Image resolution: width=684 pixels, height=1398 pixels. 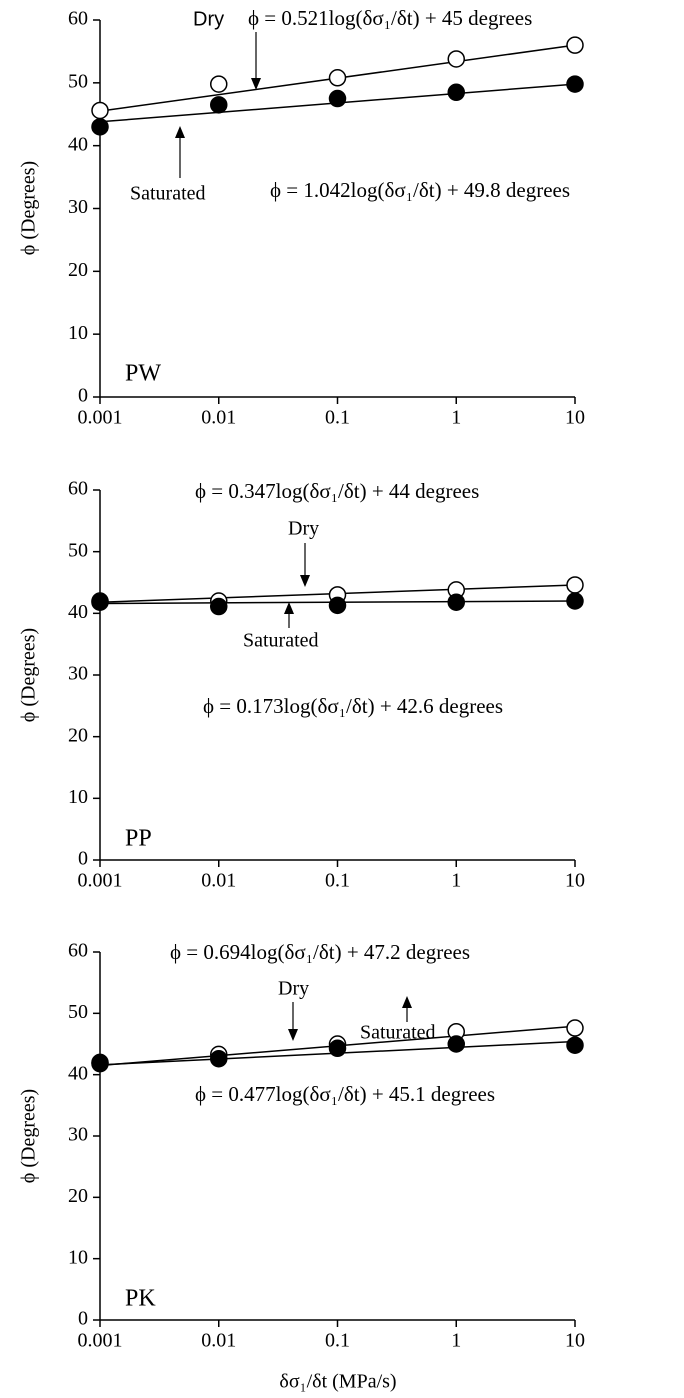 I want to click on panel-label: PK, so click(x=140, y=1299).